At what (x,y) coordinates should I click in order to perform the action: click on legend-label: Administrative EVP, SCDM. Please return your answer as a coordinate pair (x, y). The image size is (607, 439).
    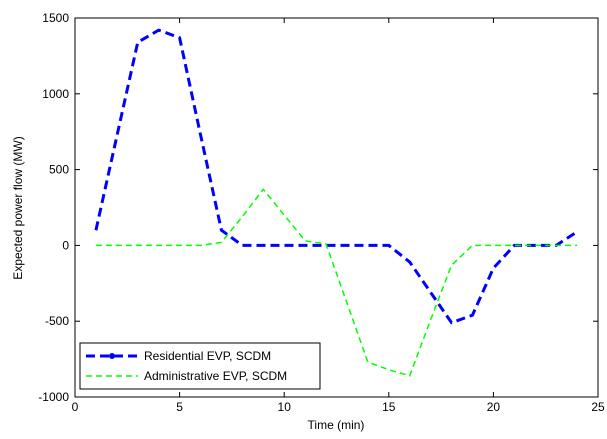
    Looking at the image, I should click on (215, 376).